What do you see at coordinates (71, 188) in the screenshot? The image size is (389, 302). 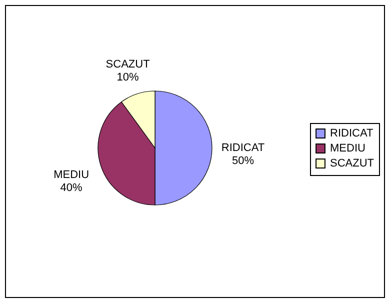 I see `data-label: 40%` at bounding box center [71, 188].